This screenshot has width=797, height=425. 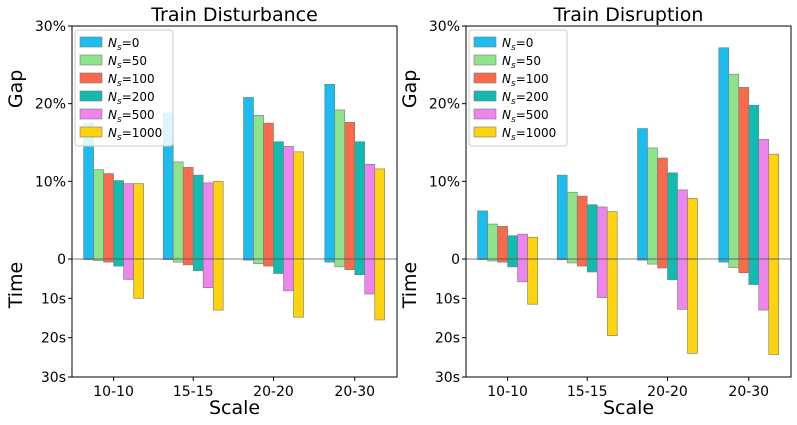 What do you see at coordinates (529, 134) in the screenshot?
I see `legend-entry: Ns=1000` at bounding box center [529, 134].